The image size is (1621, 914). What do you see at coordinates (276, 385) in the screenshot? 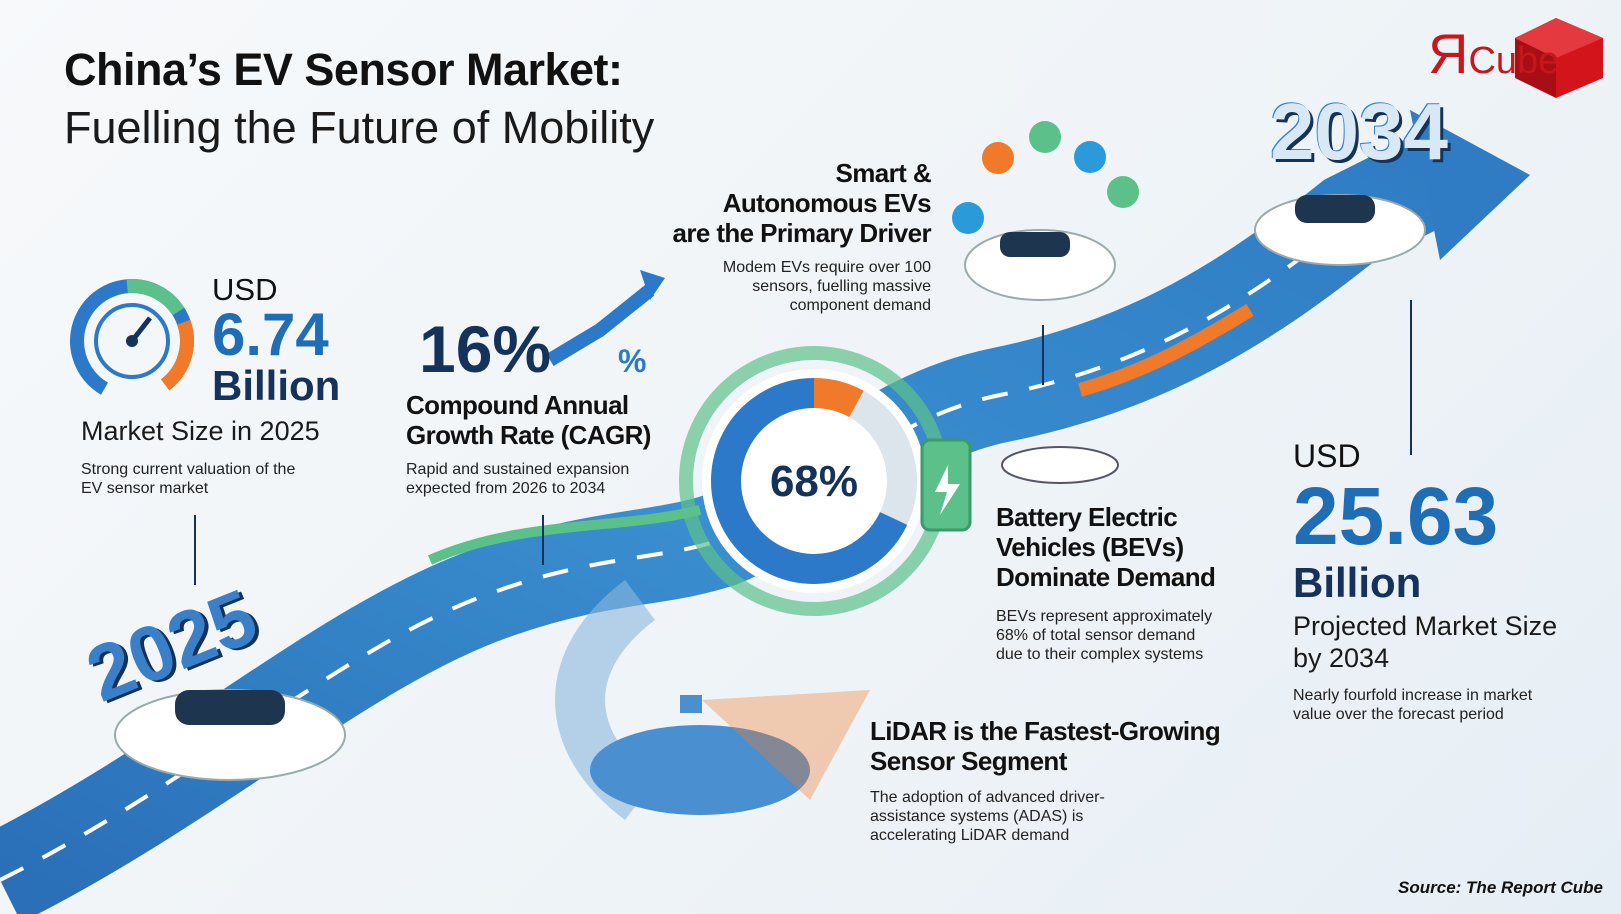
I see `unit-2025: Billion` at bounding box center [276, 385].